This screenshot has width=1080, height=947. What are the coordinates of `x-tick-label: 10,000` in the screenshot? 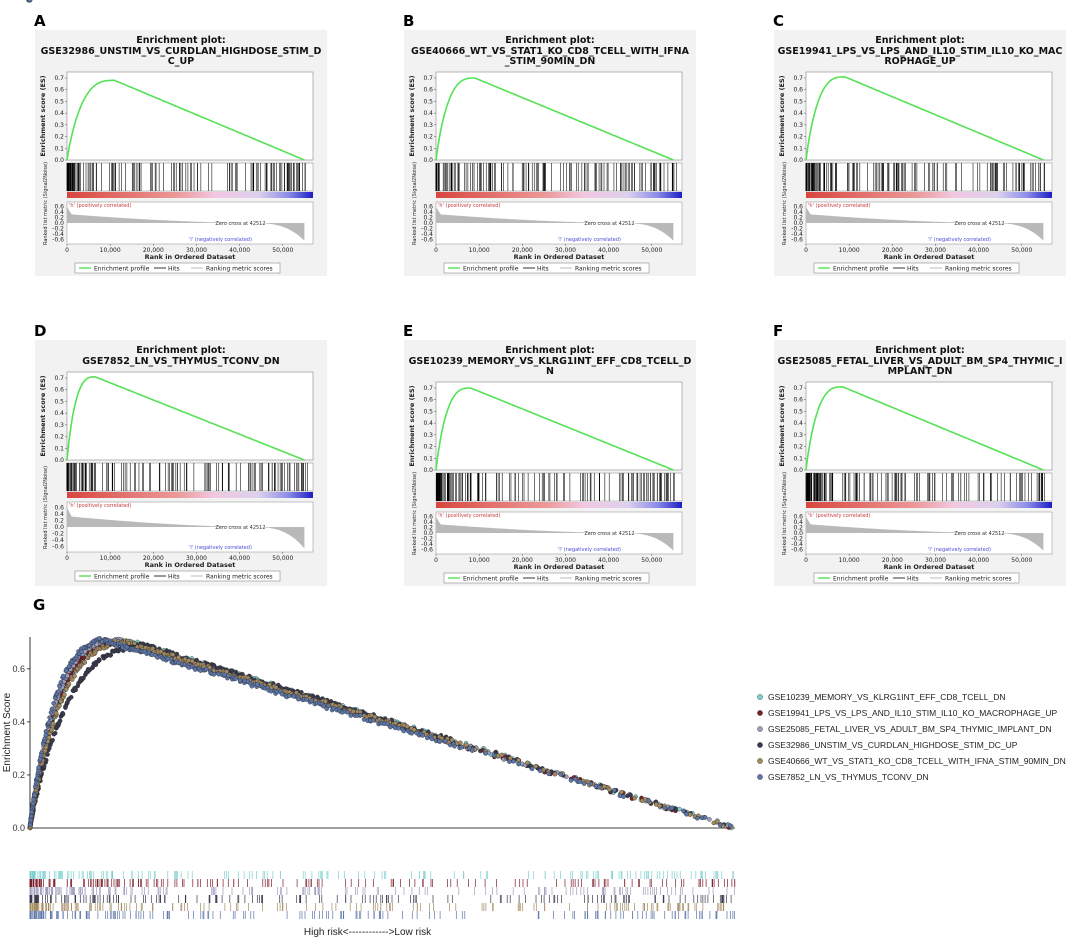 It's located at (849, 560).